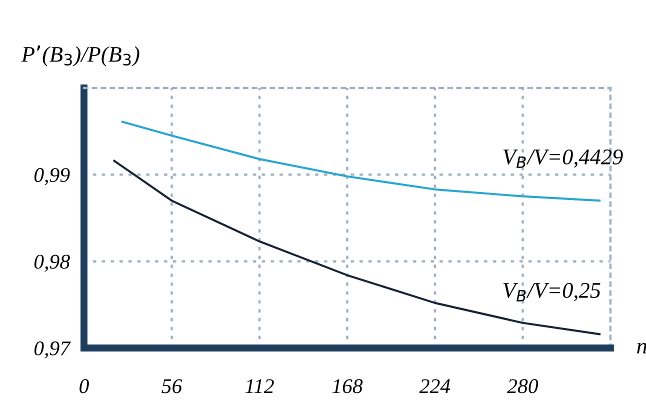 The width and height of the screenshot is (646, 400). I want to click on x-tick-label: 280, so click(522, 386).